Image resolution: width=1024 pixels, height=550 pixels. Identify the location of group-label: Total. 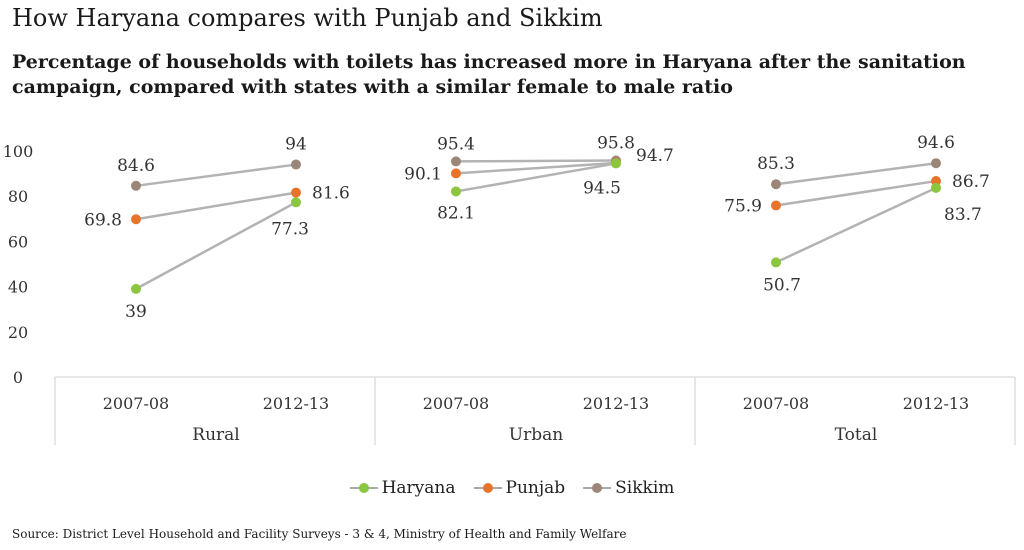
(856, 435).